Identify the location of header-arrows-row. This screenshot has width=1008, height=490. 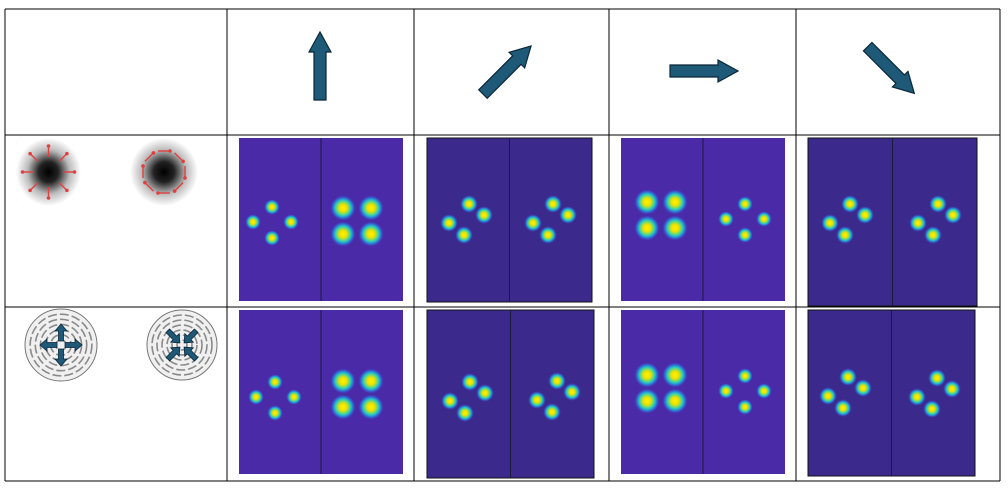
(615, 67).